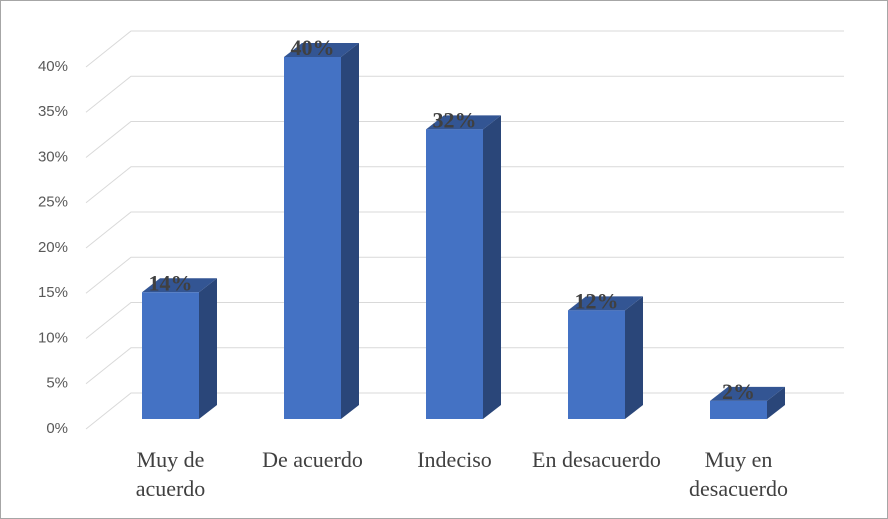 This screenshot has width=888, height=519. Describe the element at coordinates (53, 292) in the screenshot. I see `y-tick-label: 15%` at that location.